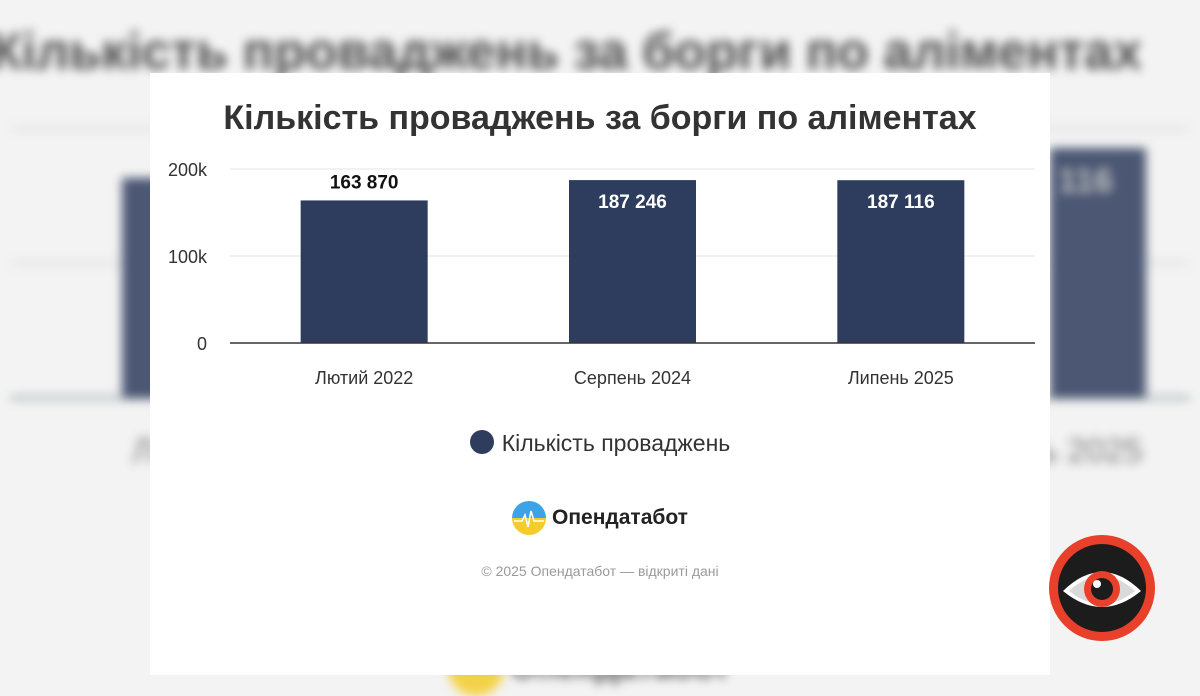 This screenshot has height=696, width=1200. Describe the element at coordinates (1102, 588) in the screenshot. I see `eye-icon` at that location.